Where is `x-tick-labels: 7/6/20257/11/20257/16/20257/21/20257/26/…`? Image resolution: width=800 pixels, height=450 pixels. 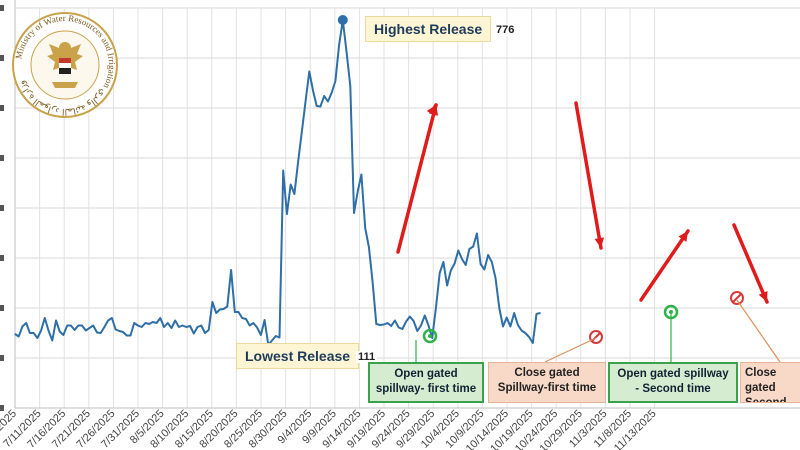
x-tick-labels: 7/6/20257/11/20257/16/20257/21/20257/26/… is located at coordinates (329, 429).